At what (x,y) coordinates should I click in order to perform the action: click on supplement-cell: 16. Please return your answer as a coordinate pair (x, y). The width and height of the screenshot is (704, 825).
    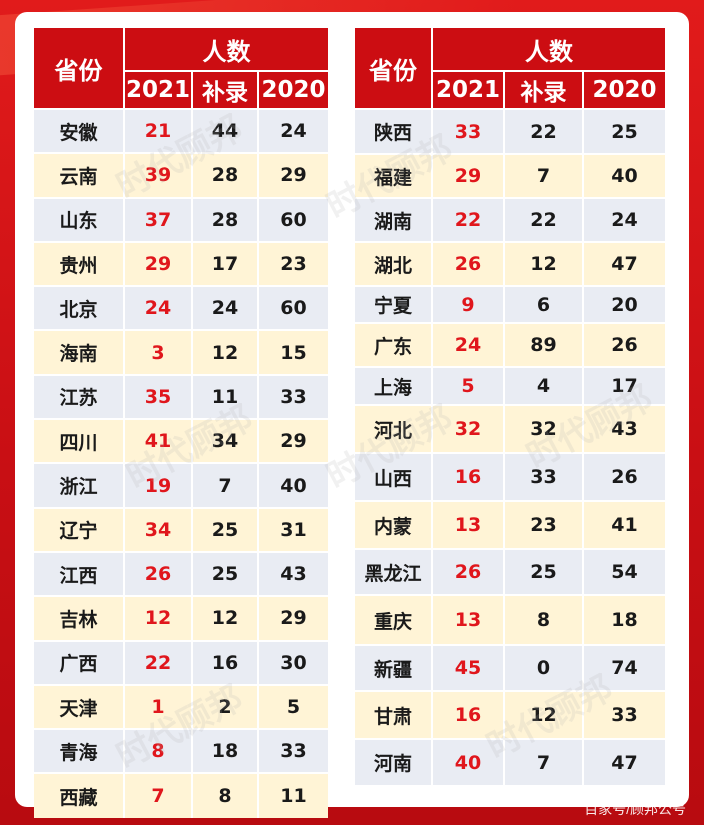
    Looking at the image, I should click on (225, 662).